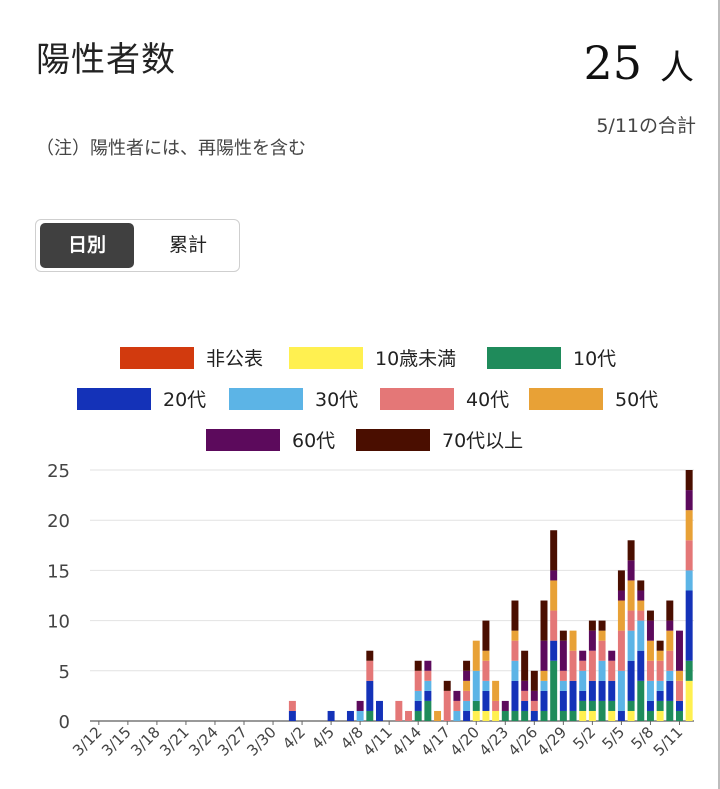 Image resolution: width=720 pixels, height=789 pixels. What do you see at coordinates (58, 622) in the screenshot?
I see `y-tick-label: 10` at bounding box center [58, 622].